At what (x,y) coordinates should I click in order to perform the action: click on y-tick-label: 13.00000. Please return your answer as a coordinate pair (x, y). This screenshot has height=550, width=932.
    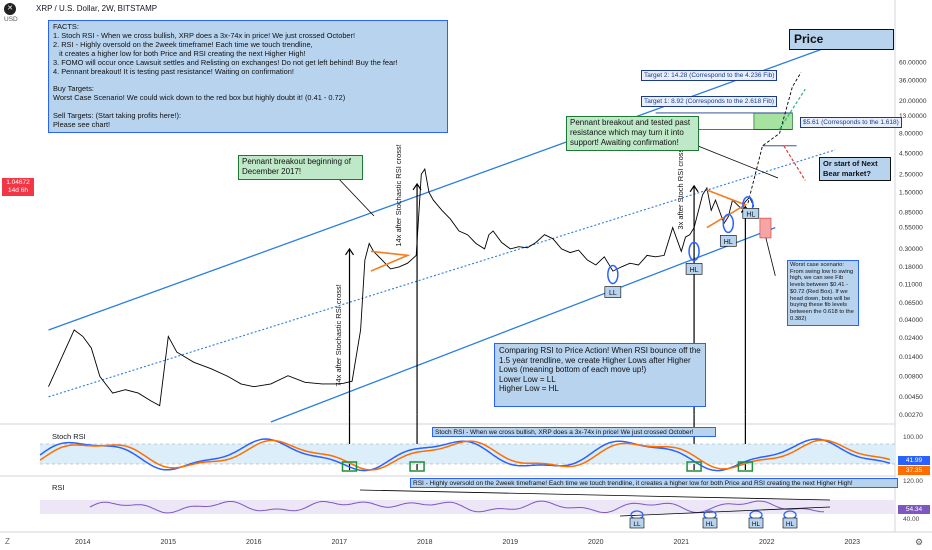
    Looking at the image, I should click on (913, 116).